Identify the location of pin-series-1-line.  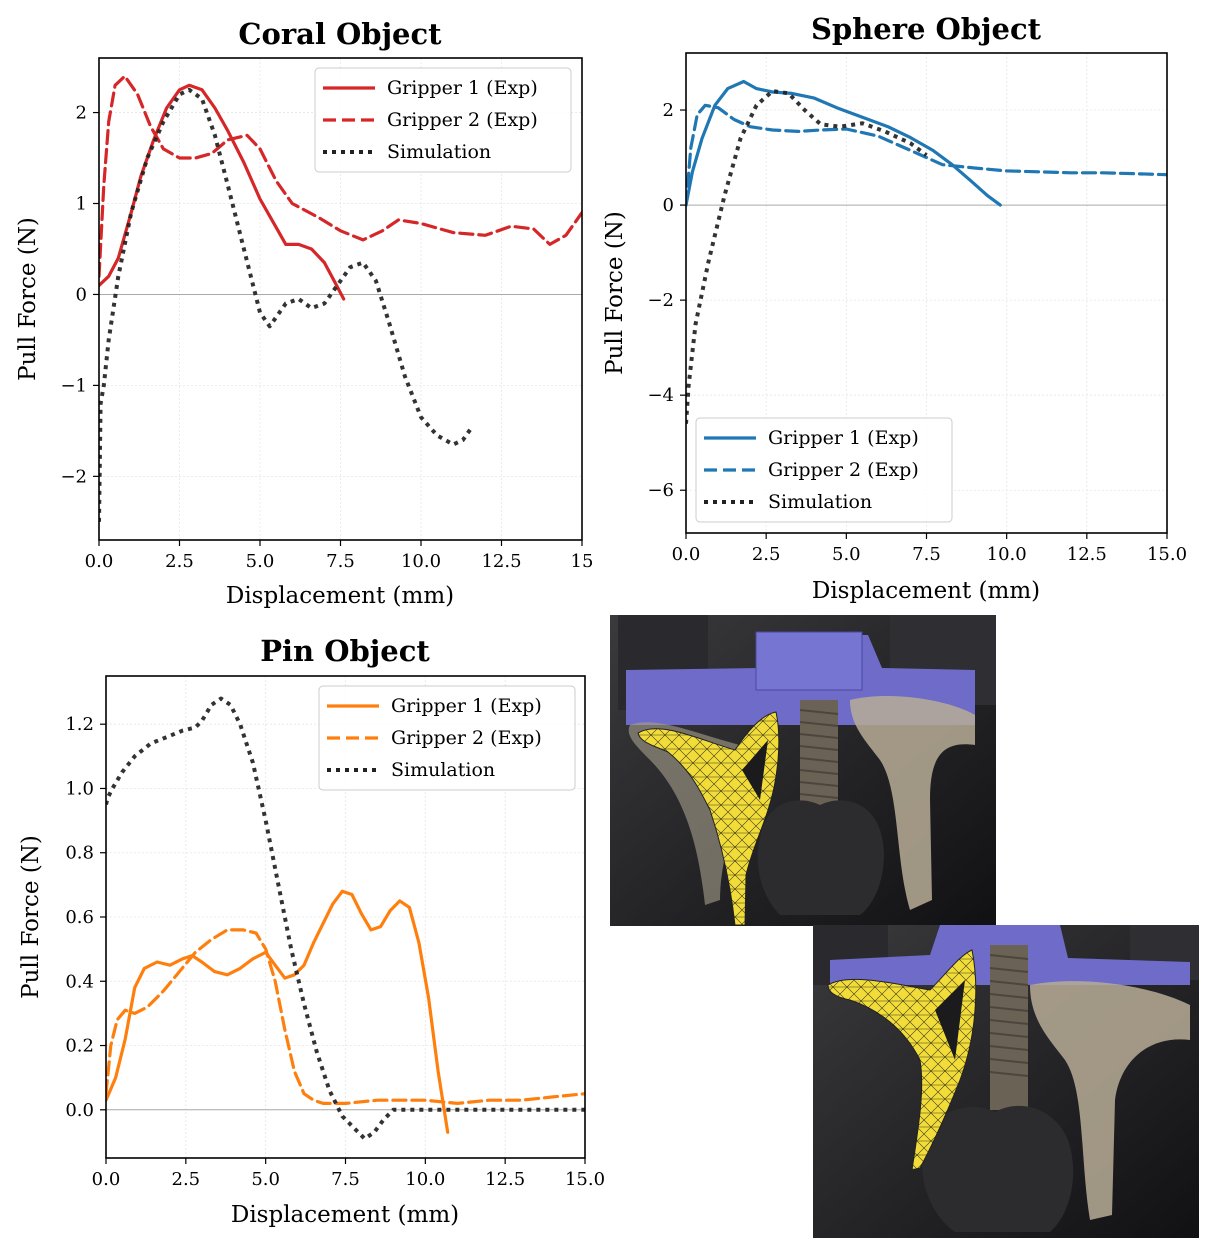
(345, 1016).